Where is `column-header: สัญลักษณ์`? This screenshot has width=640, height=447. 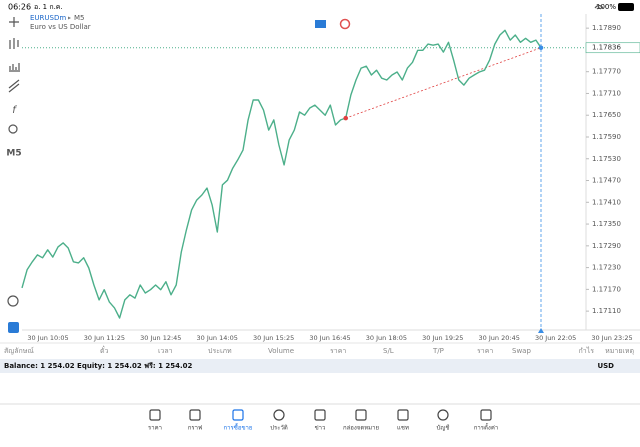
column-header: สัญลักษณ์ is located at coordinates (19, 351).